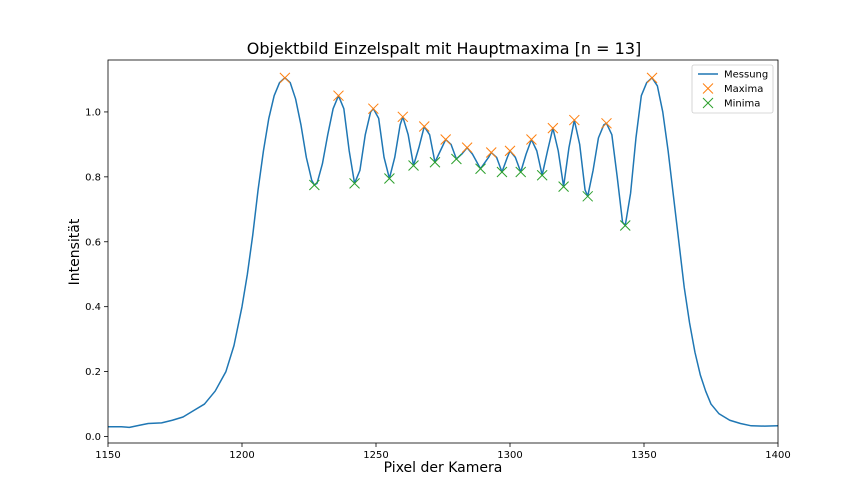 This screenshot has width=864, height=504. What do you see at coordinates (742, 104) in the screenshot?
I see `legend-entry-minima: Minima` at bounding box center [742, 104].